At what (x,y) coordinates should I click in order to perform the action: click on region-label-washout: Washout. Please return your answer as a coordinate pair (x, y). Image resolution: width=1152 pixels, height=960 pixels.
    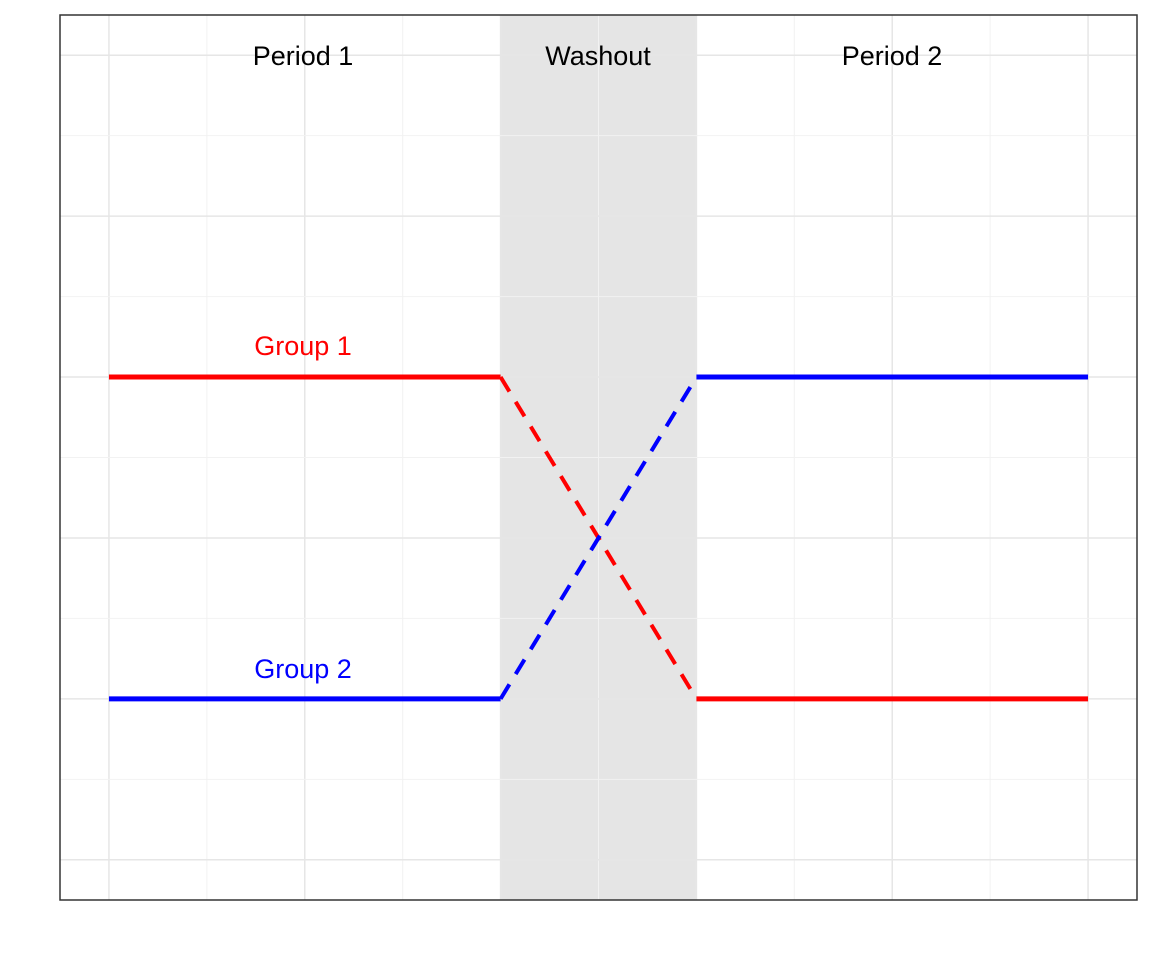
    Looking at the image, I should click on (598, 56).